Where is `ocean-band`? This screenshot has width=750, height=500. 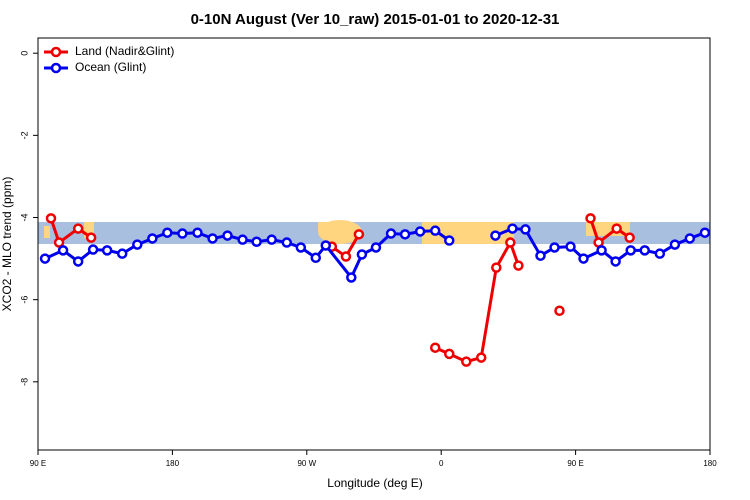 ocean-band is located at coordinates (374, 233).